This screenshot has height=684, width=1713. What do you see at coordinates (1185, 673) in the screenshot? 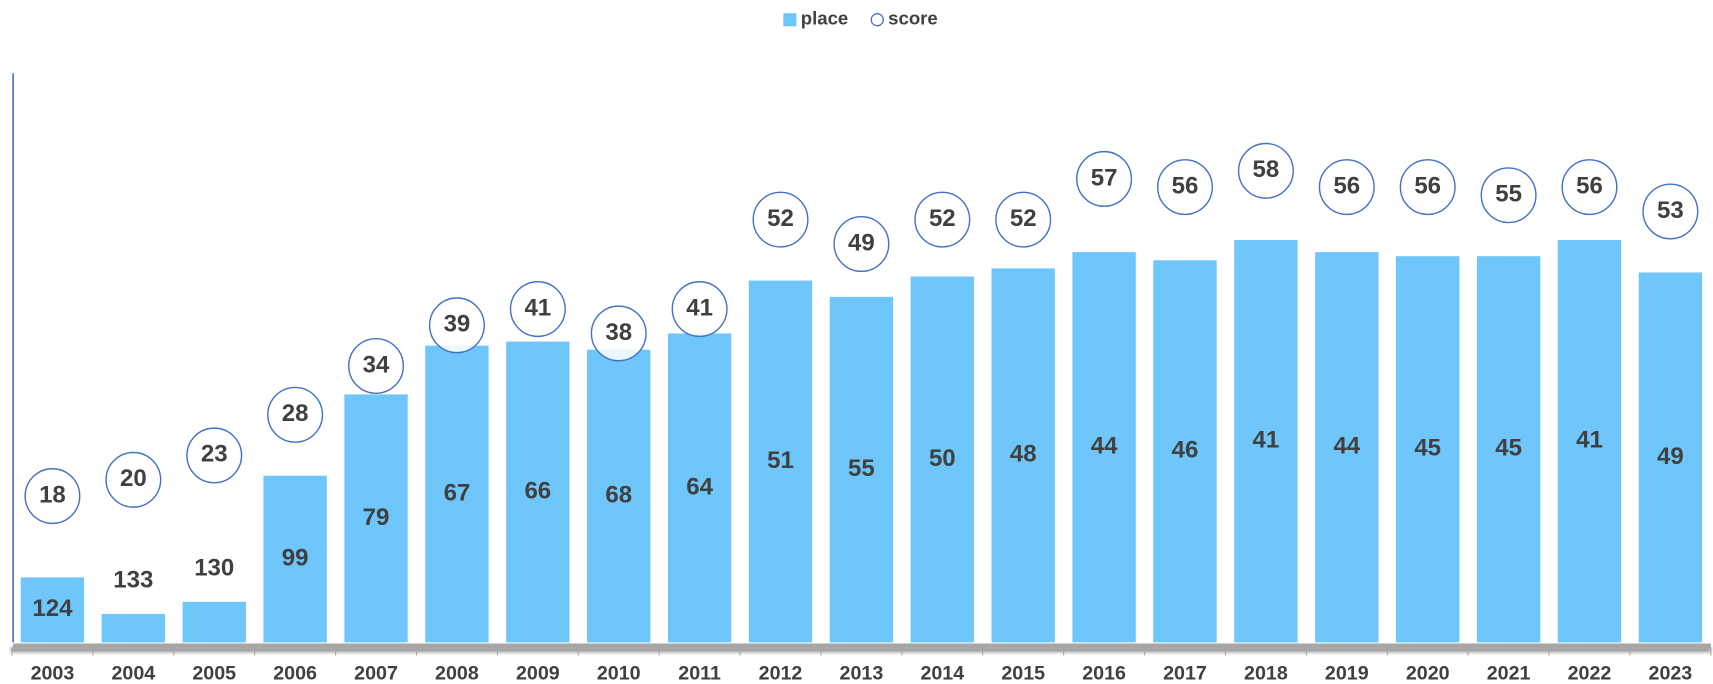
I see `x-tick-label: 2017` at bounding box center [1185, 673].